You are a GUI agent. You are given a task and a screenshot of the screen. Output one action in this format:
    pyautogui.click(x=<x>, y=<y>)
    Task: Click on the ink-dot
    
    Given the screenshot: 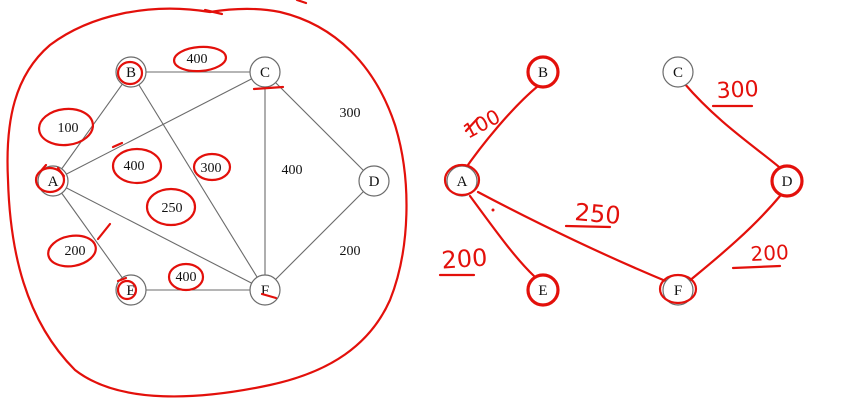 What is the action you would take?
    pyautogui.click(x=493, y=210)
    